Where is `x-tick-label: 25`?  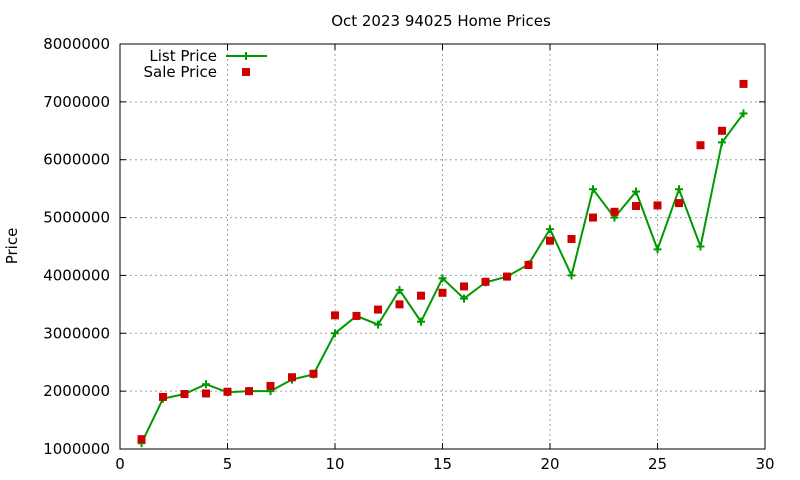
x-tick-label: 25 is located at coordinates (657, 464).